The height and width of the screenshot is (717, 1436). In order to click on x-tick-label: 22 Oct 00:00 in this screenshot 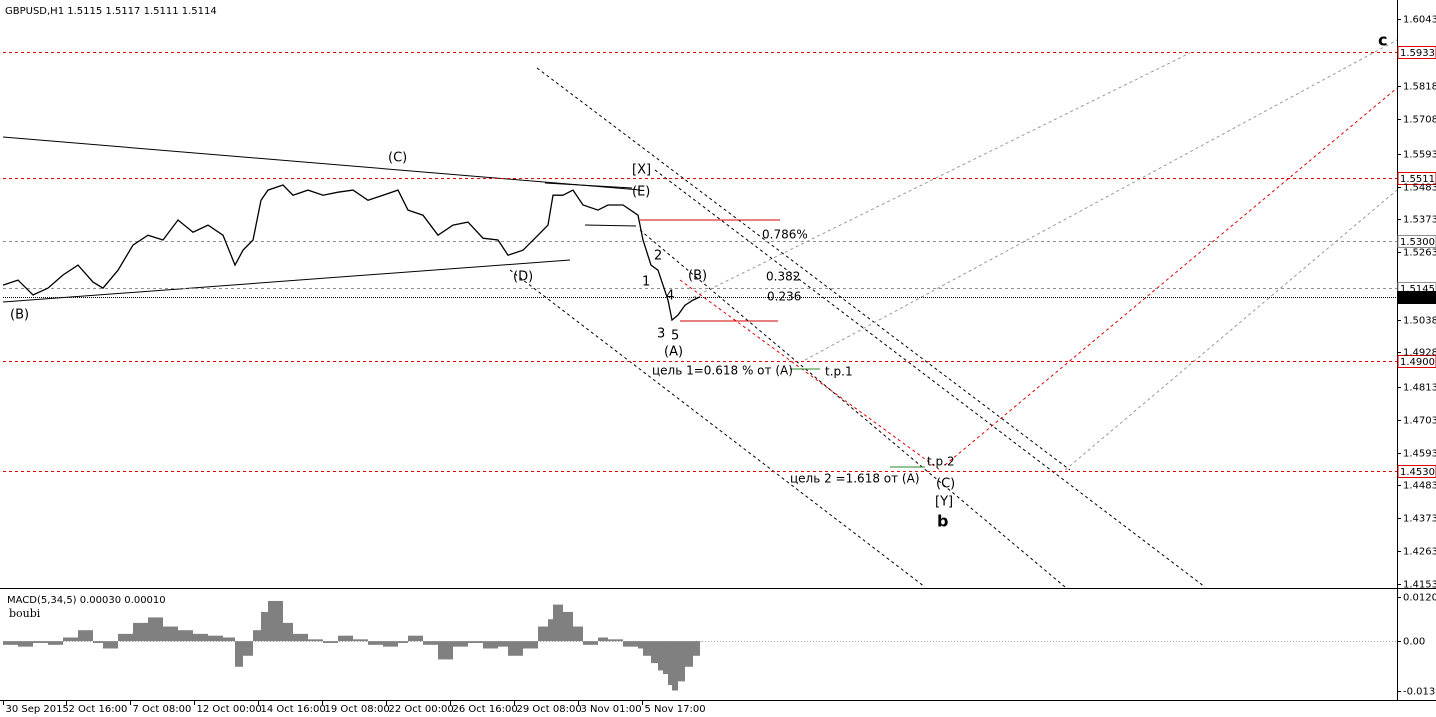, I will do `click(421, 709)`.